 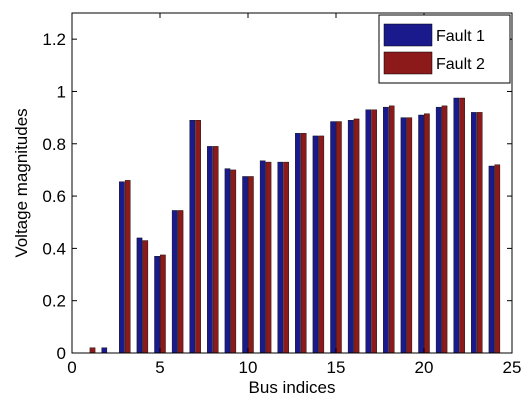 I want to click on x-tick-label: 10, so click(x=248, y=367).